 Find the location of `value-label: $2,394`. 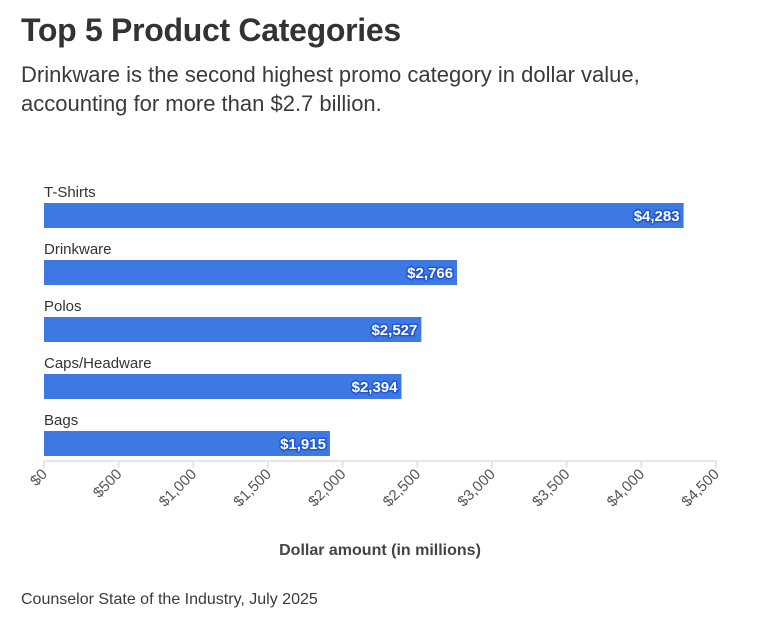

value-label: $2,394 is located at coordinates (375, 387).